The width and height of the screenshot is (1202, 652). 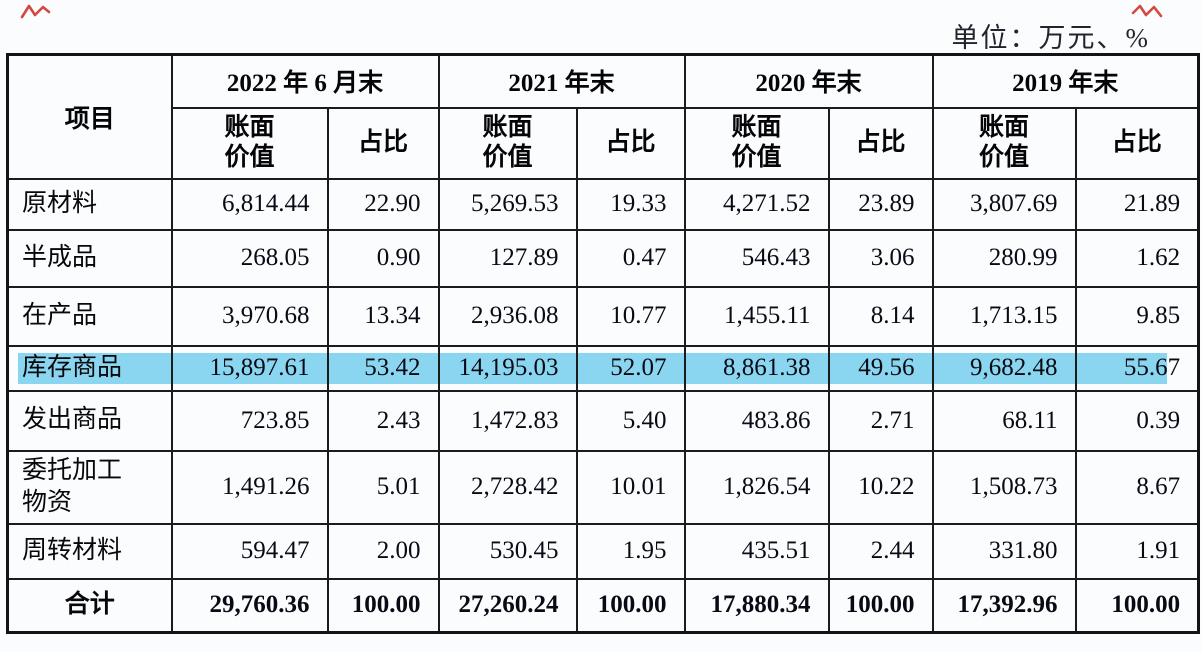 I want to click on table-cell: 5.01, so click(x=383, y=487).